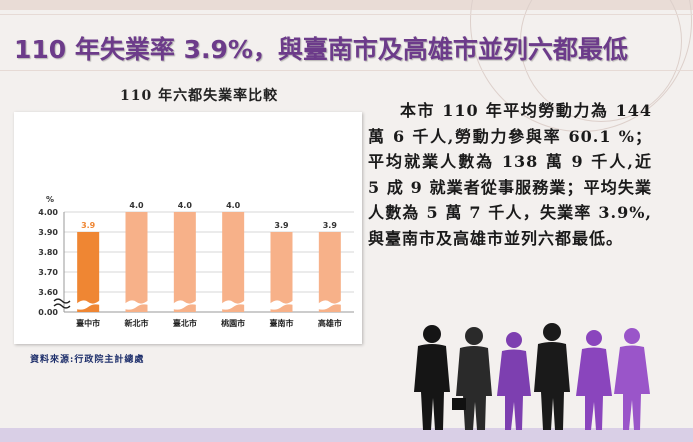  Describe the element at coordinates (48, 212) in the screenshot. I see `y-tick-label: 4.00` at that location.